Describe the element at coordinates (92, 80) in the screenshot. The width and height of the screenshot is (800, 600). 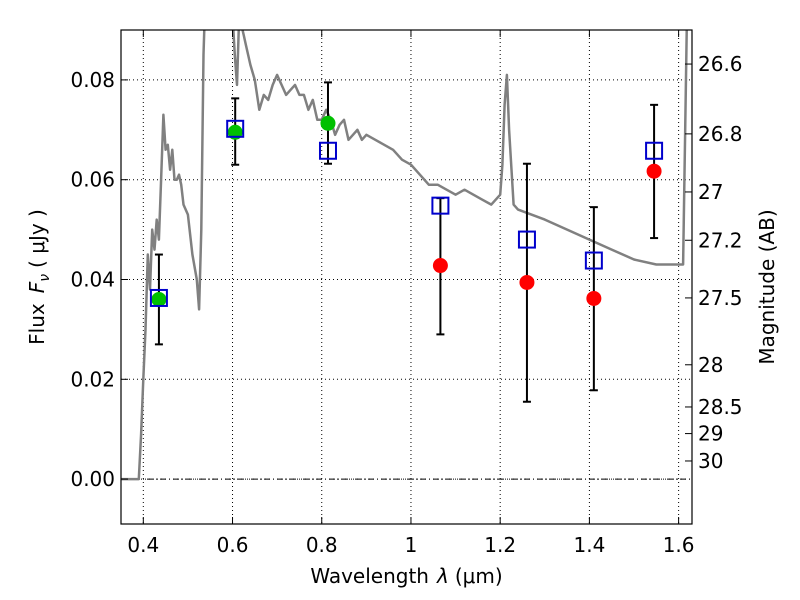
I see `y-tick-label: 0.08` at that location.